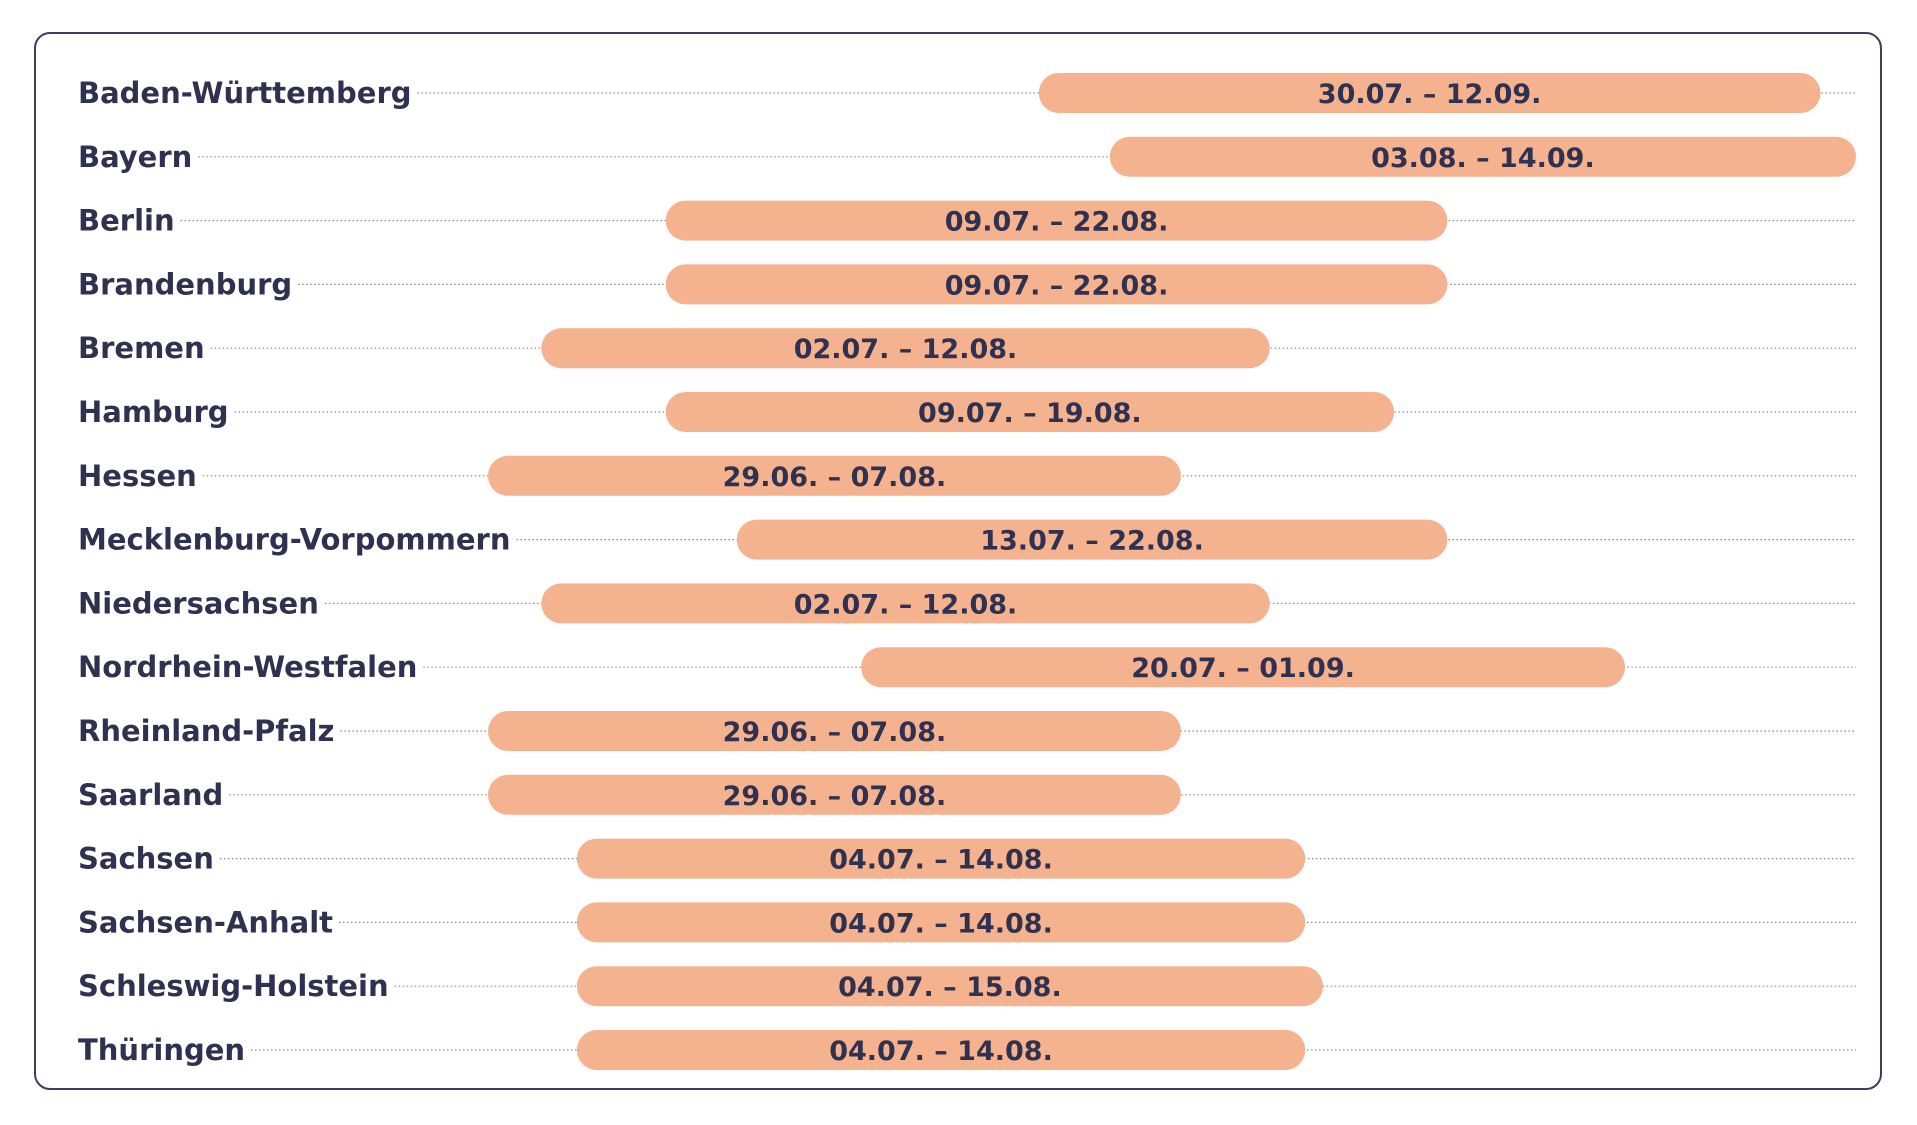 The width and height of the screenshot is (1917, 1125). What do you see at coordinates (205, 922) in the screenshot?
I see `state-label: Sachsen-Anhalt` at bounding box center [205, 922].